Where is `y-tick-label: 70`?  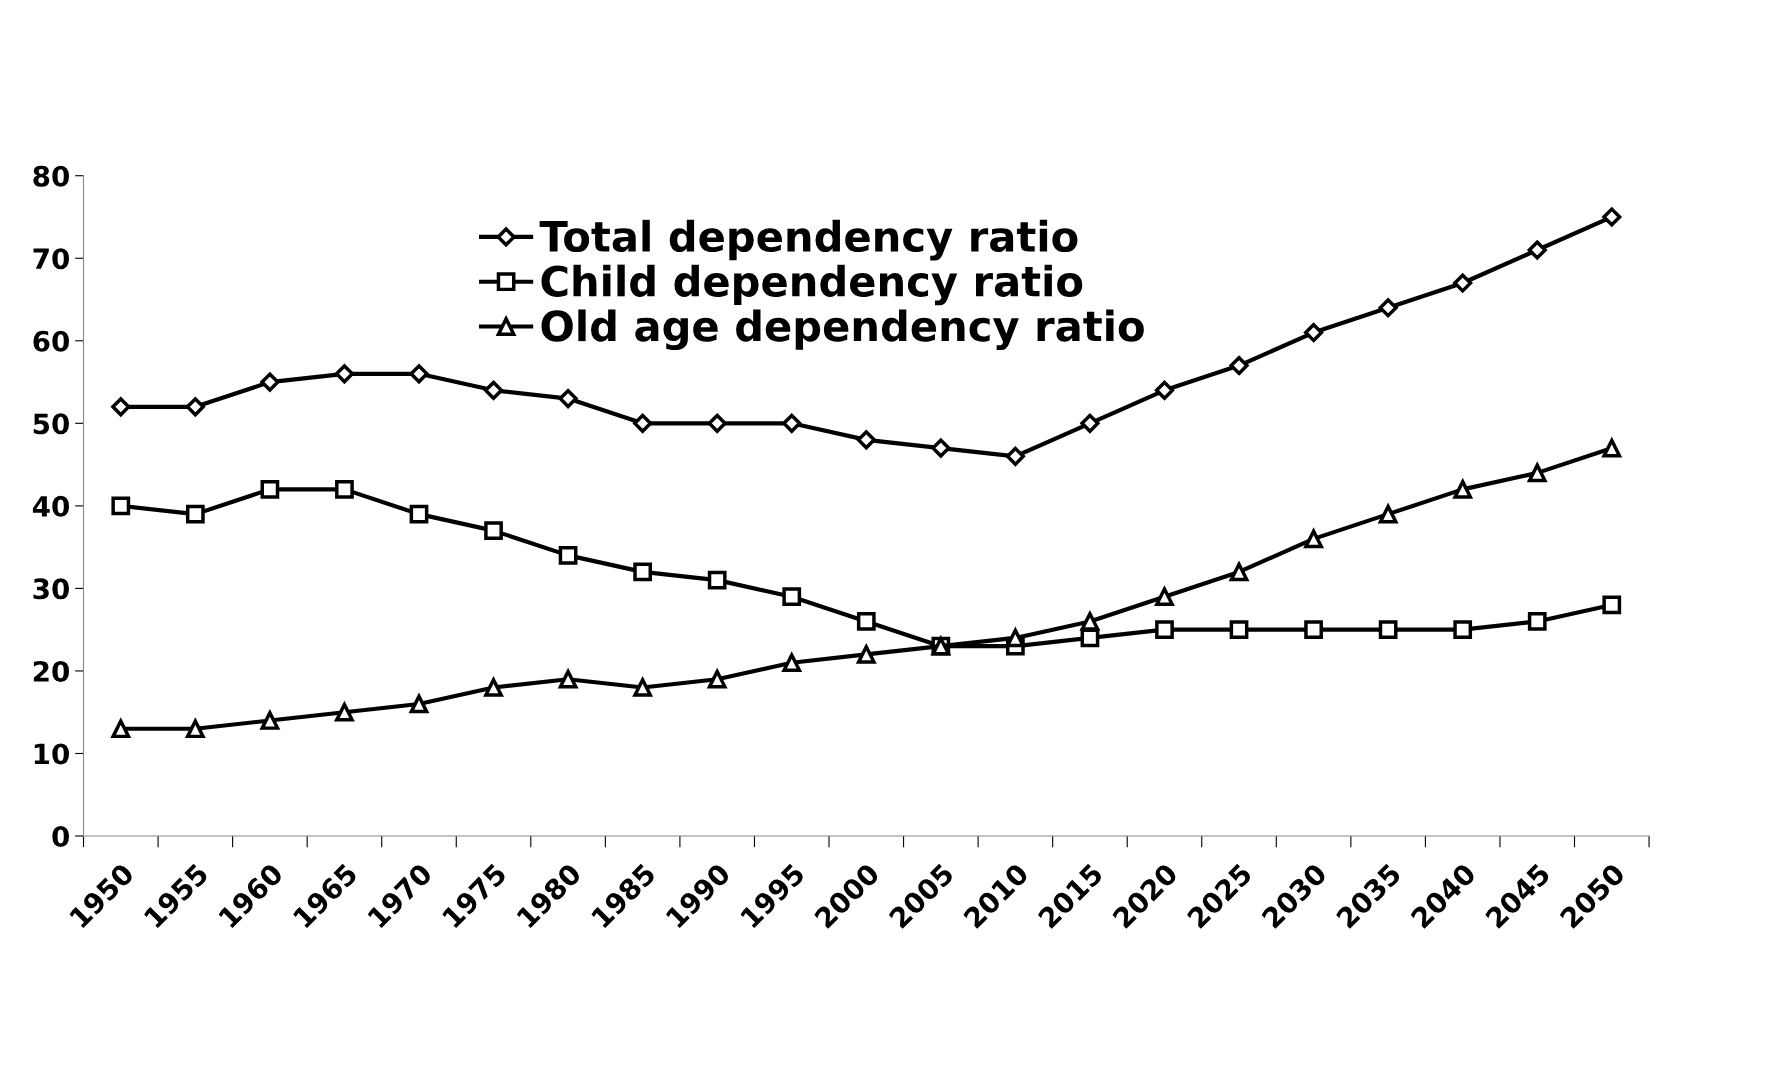 y-tick-label: 70 is located at coordinates (51, 259).